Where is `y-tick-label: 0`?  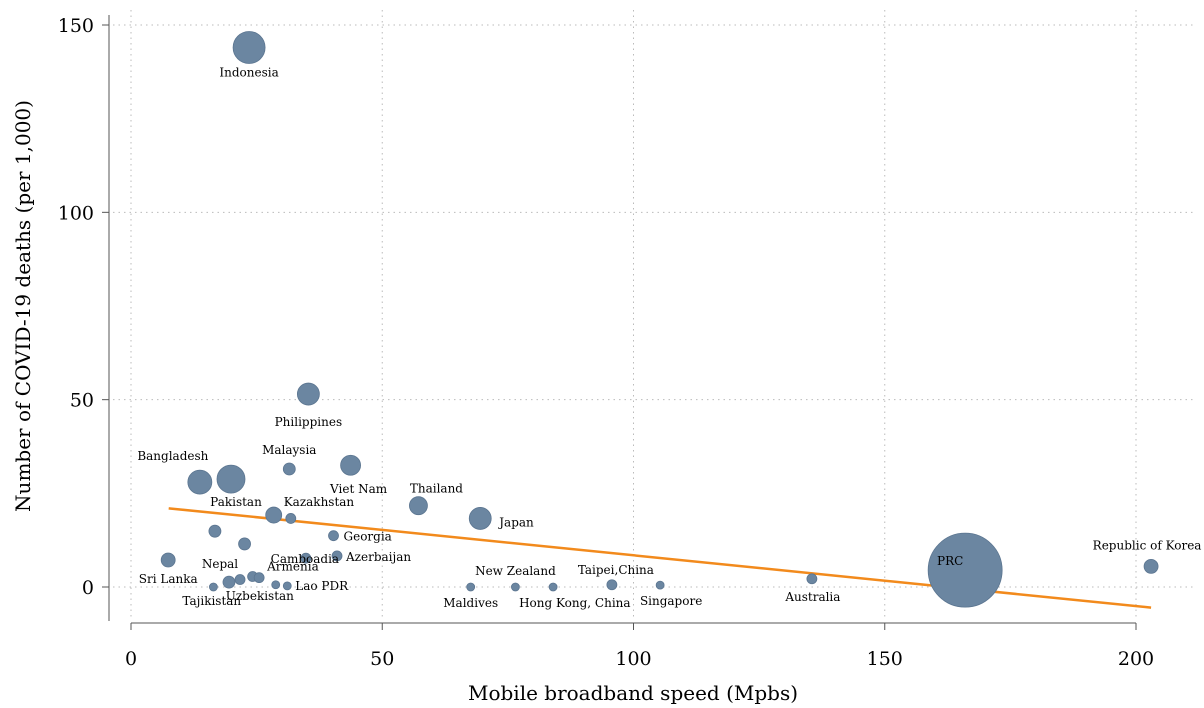 y-tick-label: 0 is located at coordinates (88, 588).